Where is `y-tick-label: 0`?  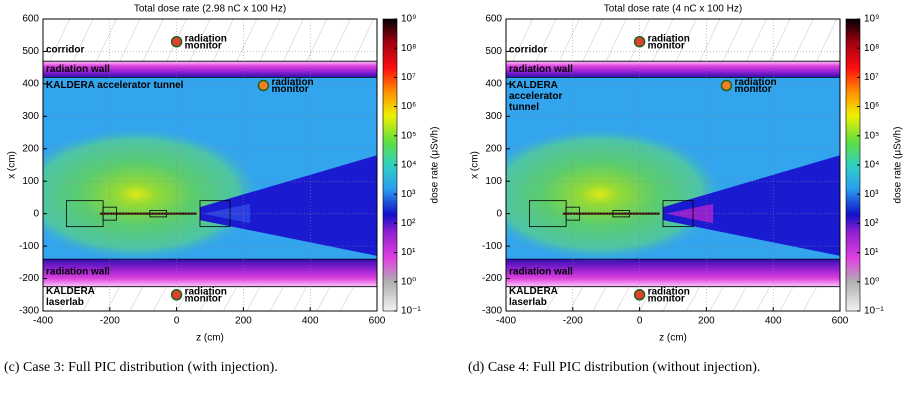
y-tick-label: 0 is located at coordinates (36, 213).